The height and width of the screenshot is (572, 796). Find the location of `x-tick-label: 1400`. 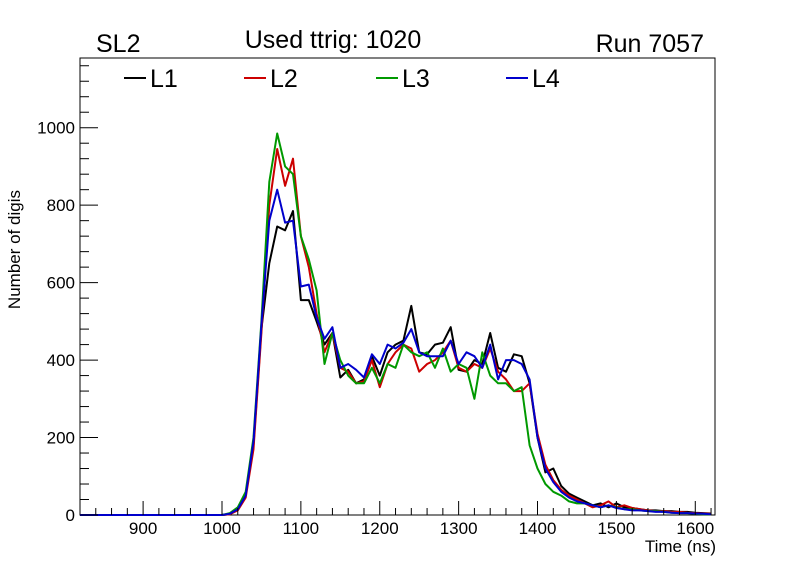

x-tick-label: 1400 is located at coordinates (538, 528).